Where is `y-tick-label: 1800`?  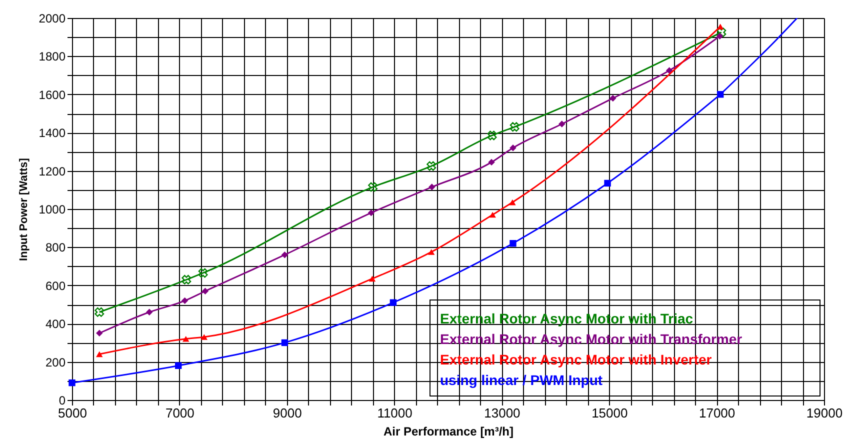 y-tick-label: 1800 is located at coordinates (52, 57).